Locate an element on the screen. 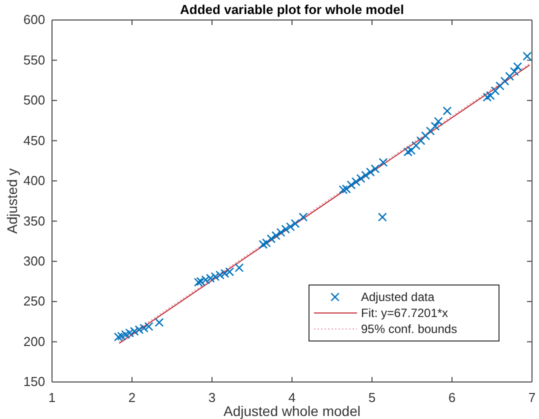  x-tick-label: 6 is located at coordinates (452, 397).